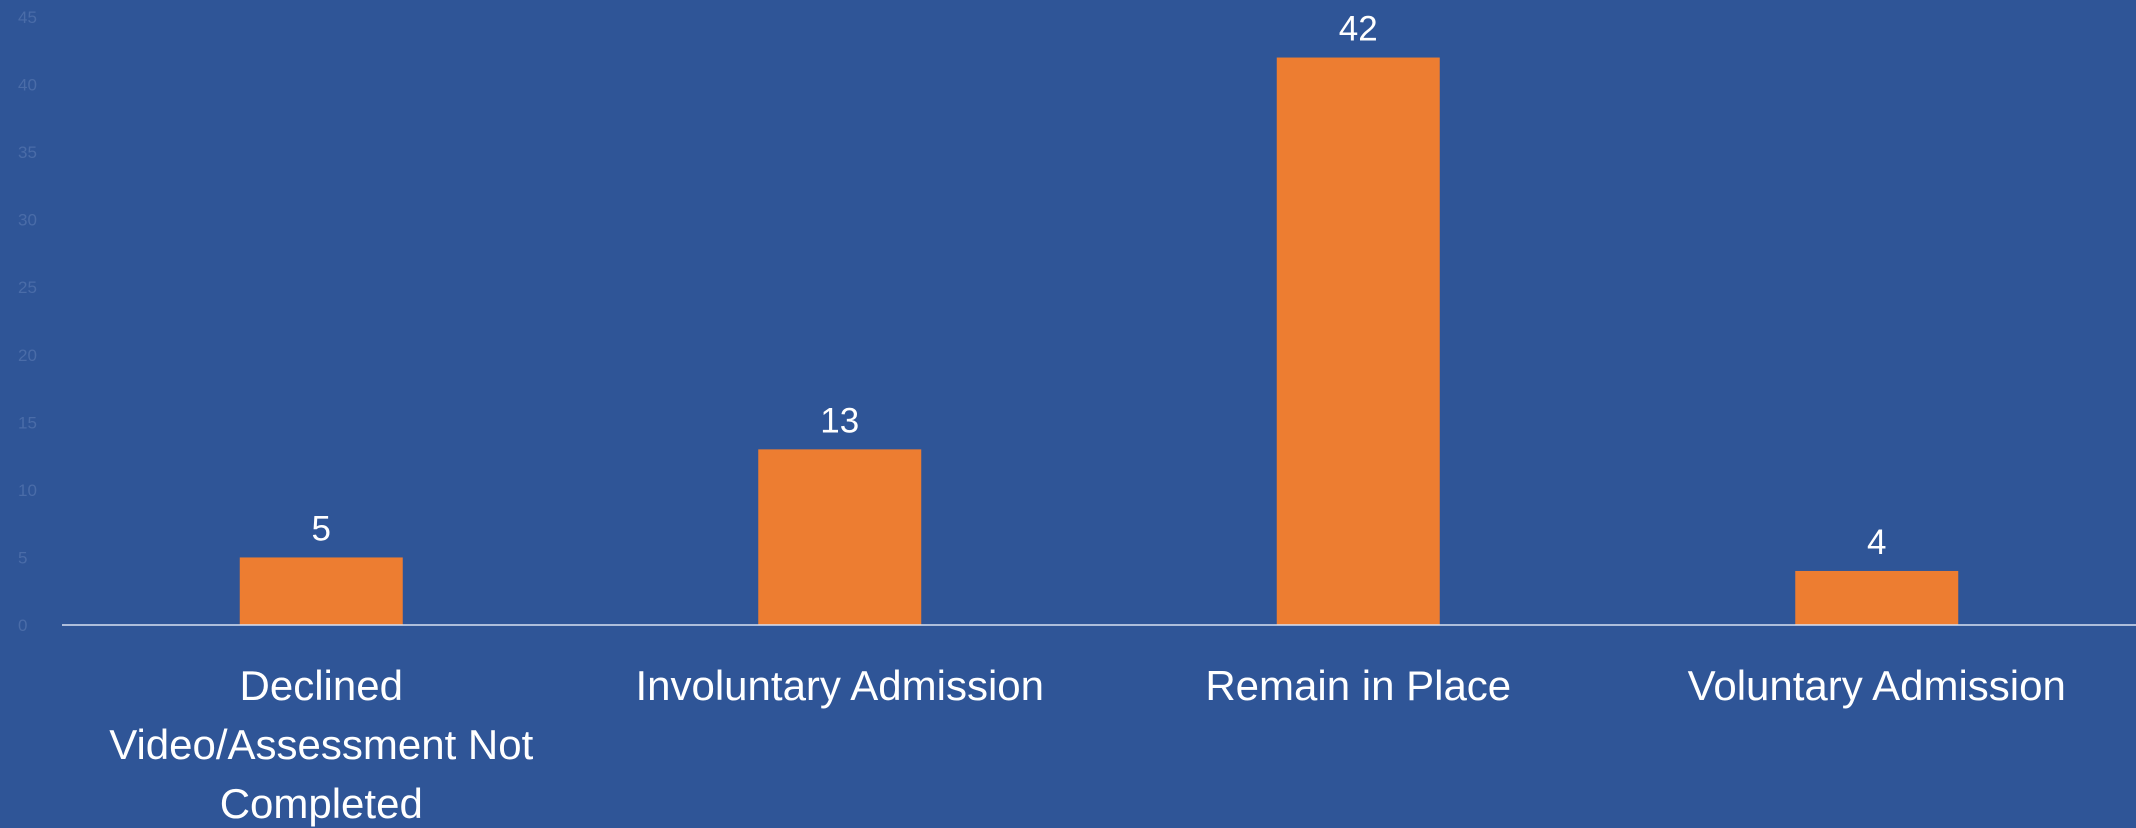 The height and width of the screenshot is (828, 2136). Describe the element at coordinates (27, 152) in the screenshot. I see `y-tick-label: 35` at that location.